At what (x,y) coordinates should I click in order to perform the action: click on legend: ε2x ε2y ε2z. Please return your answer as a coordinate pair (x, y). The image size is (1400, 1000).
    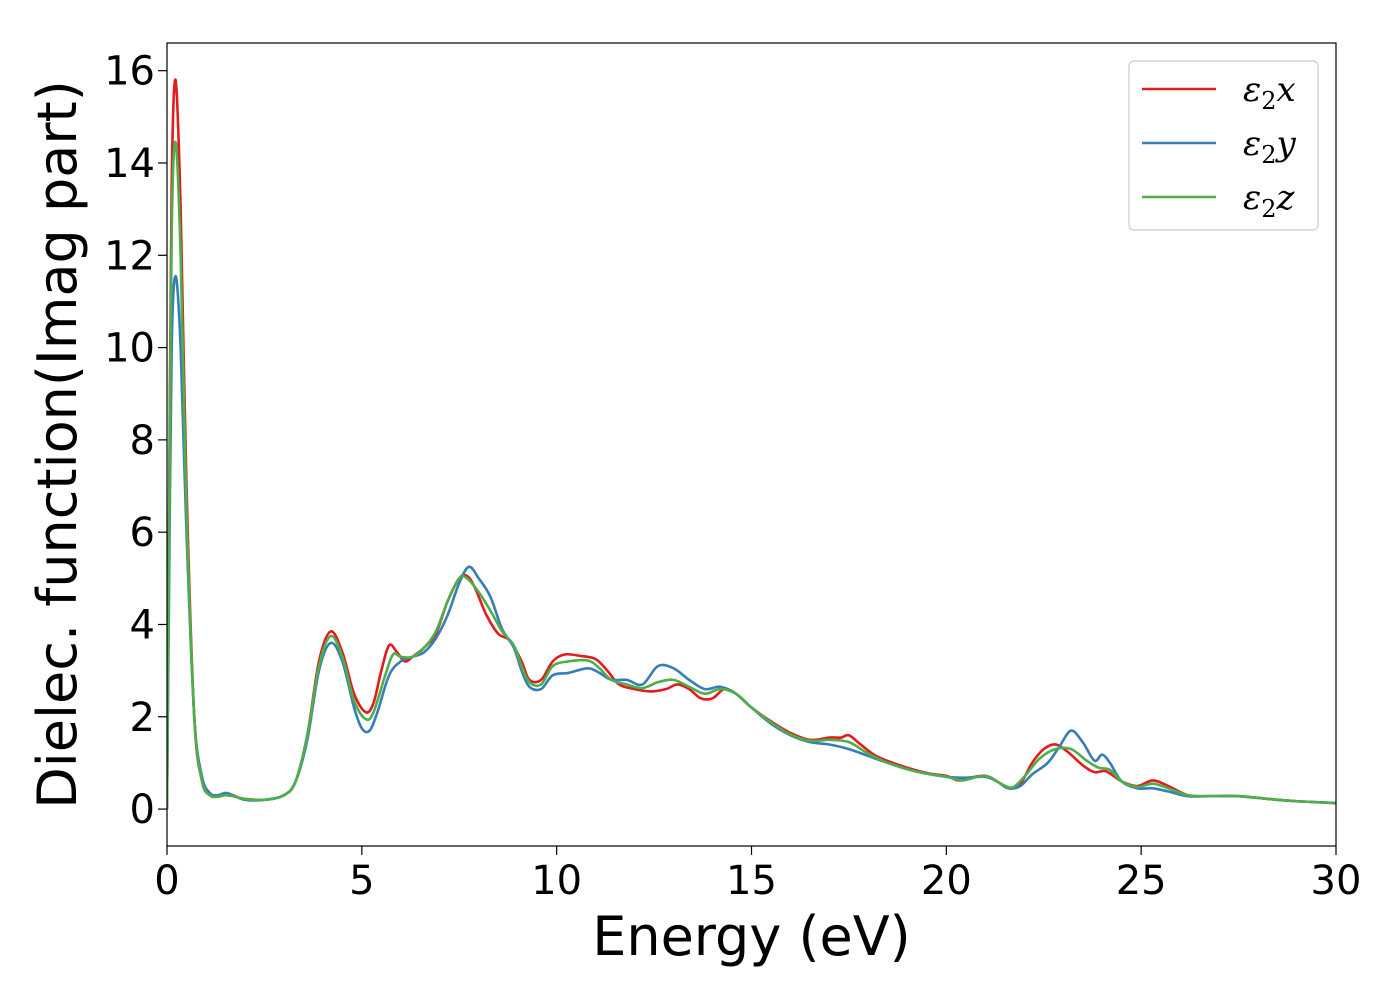
    Looking at the image, I should click on (1223, 145).